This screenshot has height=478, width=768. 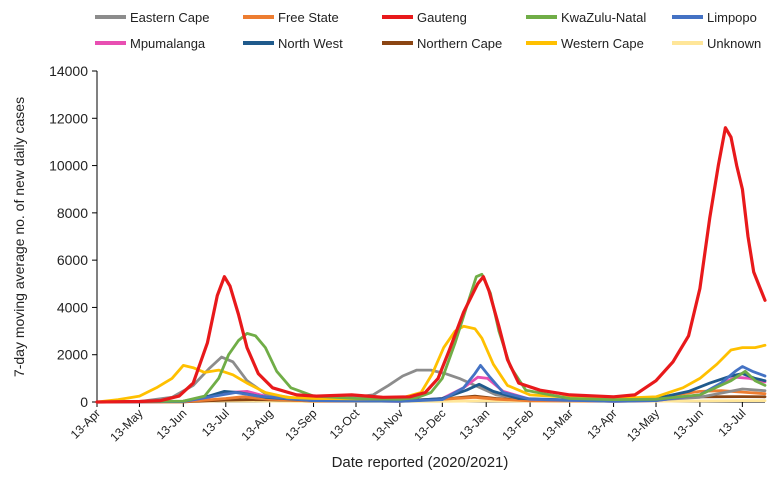 I want to click on series-line-north-west, so click(x=431, y=388).